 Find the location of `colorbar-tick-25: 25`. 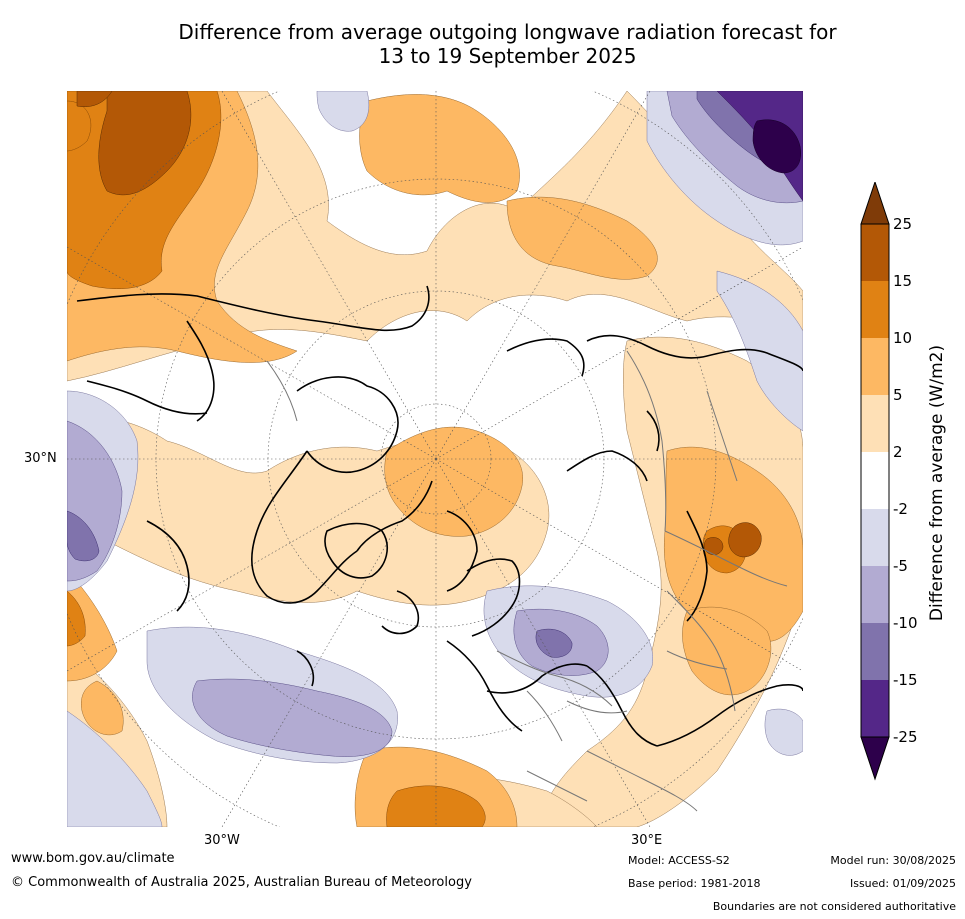

colorbar-tick-25: 25 is located at coordinates (903, 224).